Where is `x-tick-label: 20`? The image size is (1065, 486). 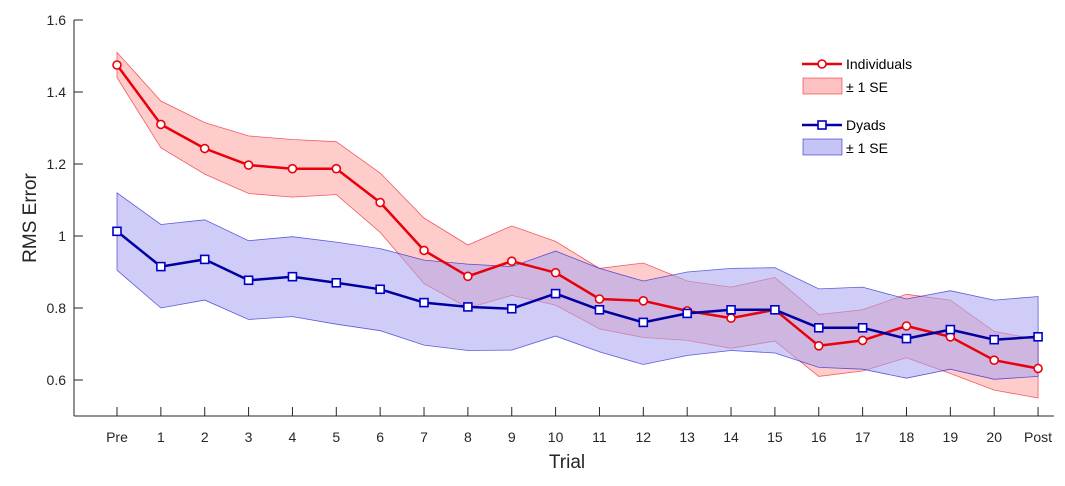
x-tick-label: 20 is located at coordinates (994, 437).